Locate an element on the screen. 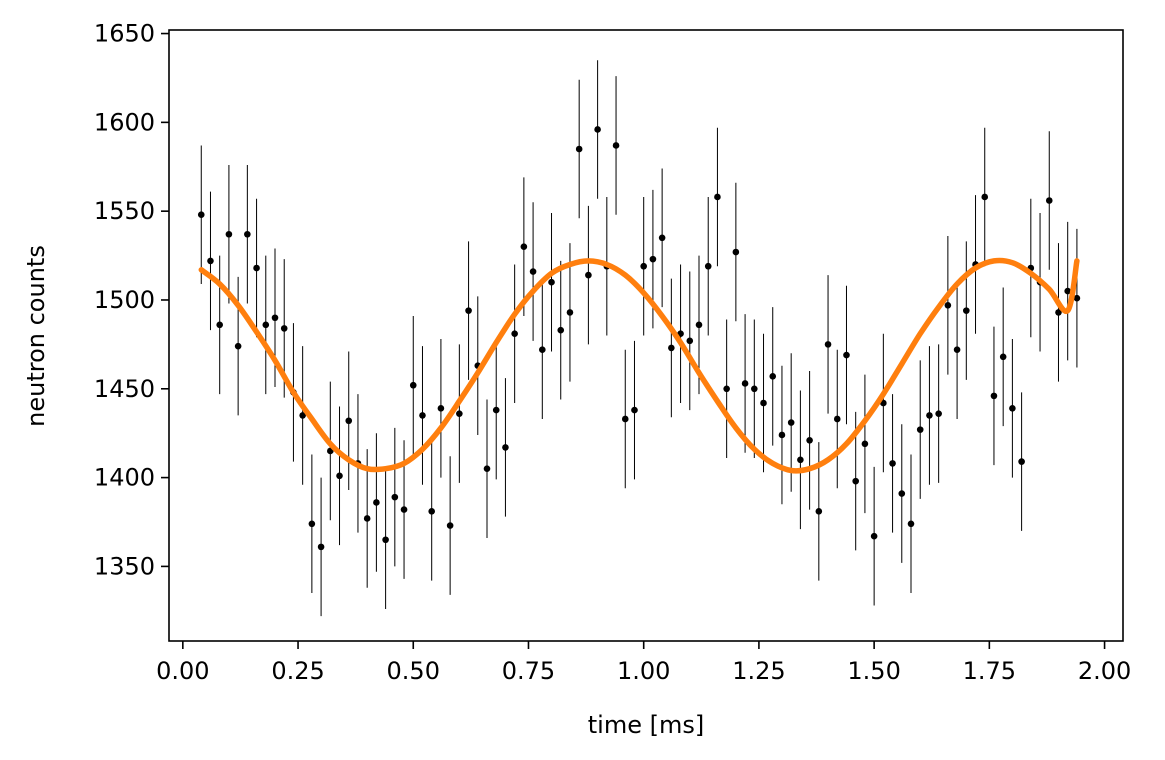  x-tick-label: 1.75 is located at coordinates (989, 671).